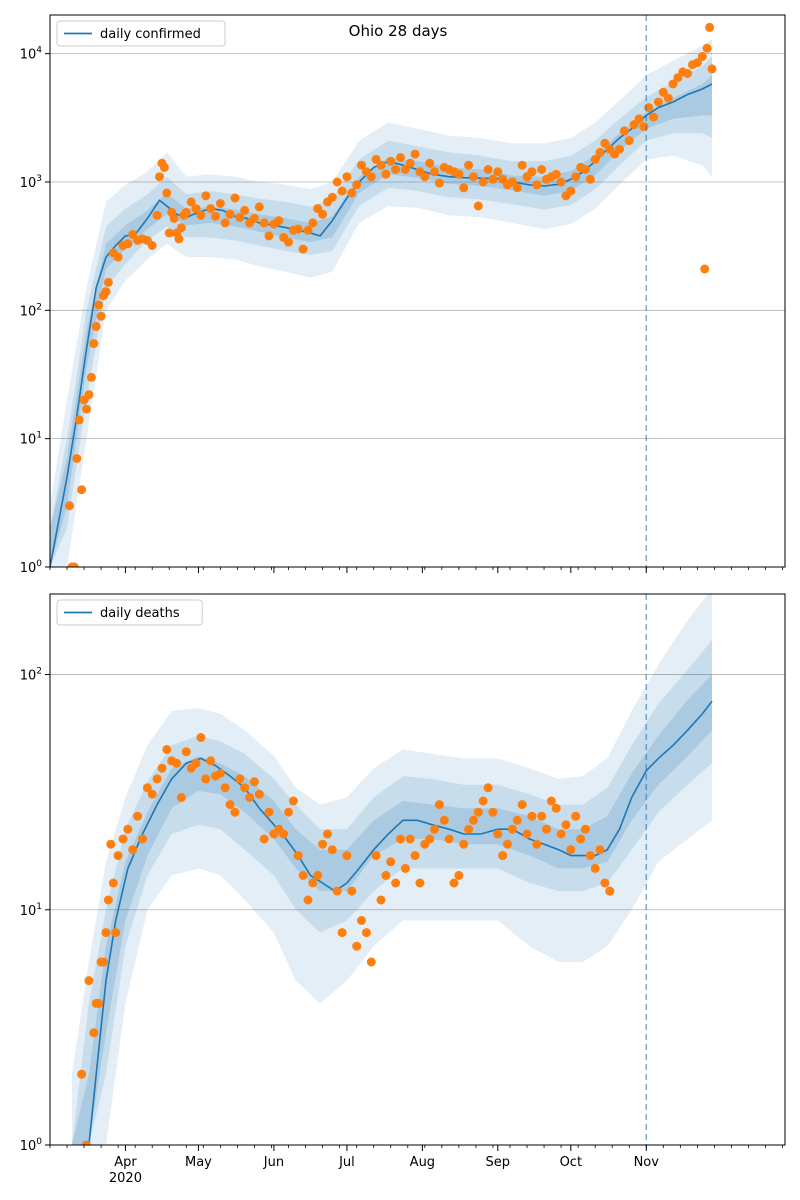 The image size is (800, 1200). What do you see at coordinates (498, 1162) in the screenshot?
I see `x-tick-label: Sep` at bounding box center [498, 1162].